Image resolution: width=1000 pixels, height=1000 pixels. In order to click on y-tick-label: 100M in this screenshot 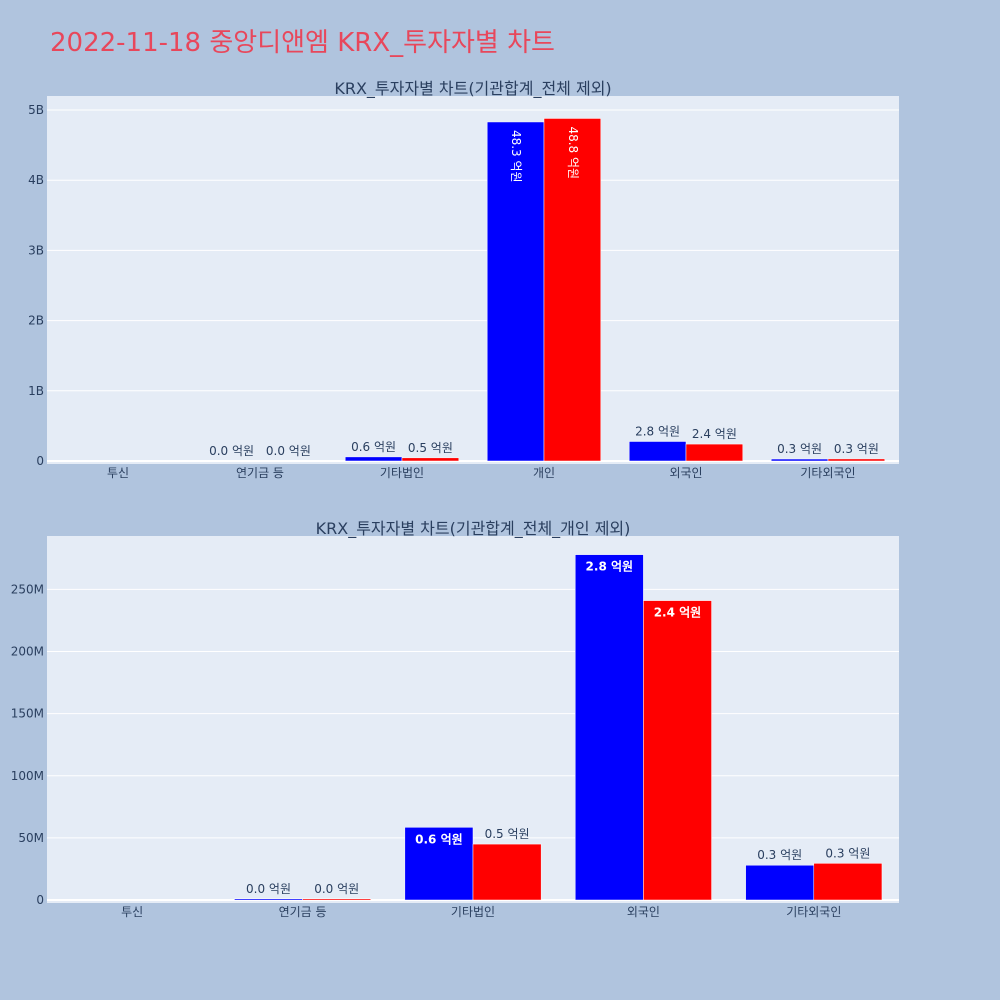, I will do `click(27, 776)`.